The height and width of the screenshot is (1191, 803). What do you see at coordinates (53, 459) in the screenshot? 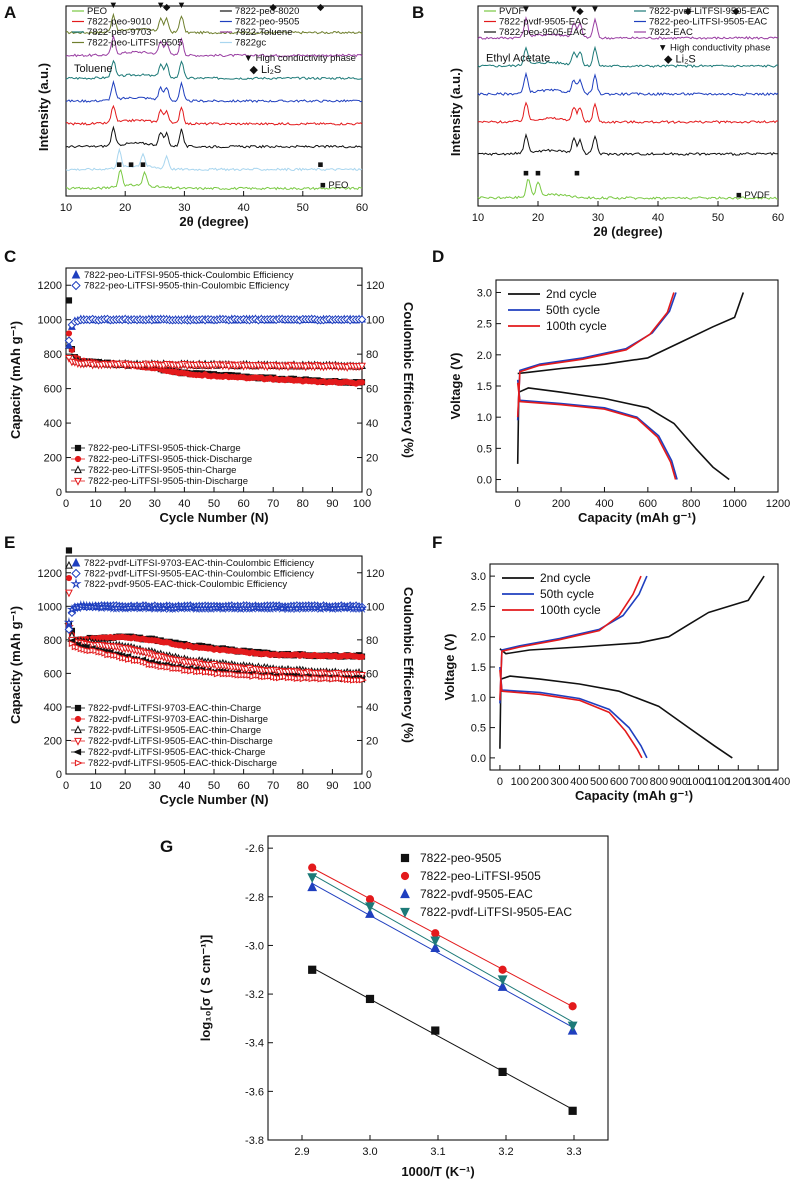
I see `y-tick-label: 200` at bounding box center [53, 459].